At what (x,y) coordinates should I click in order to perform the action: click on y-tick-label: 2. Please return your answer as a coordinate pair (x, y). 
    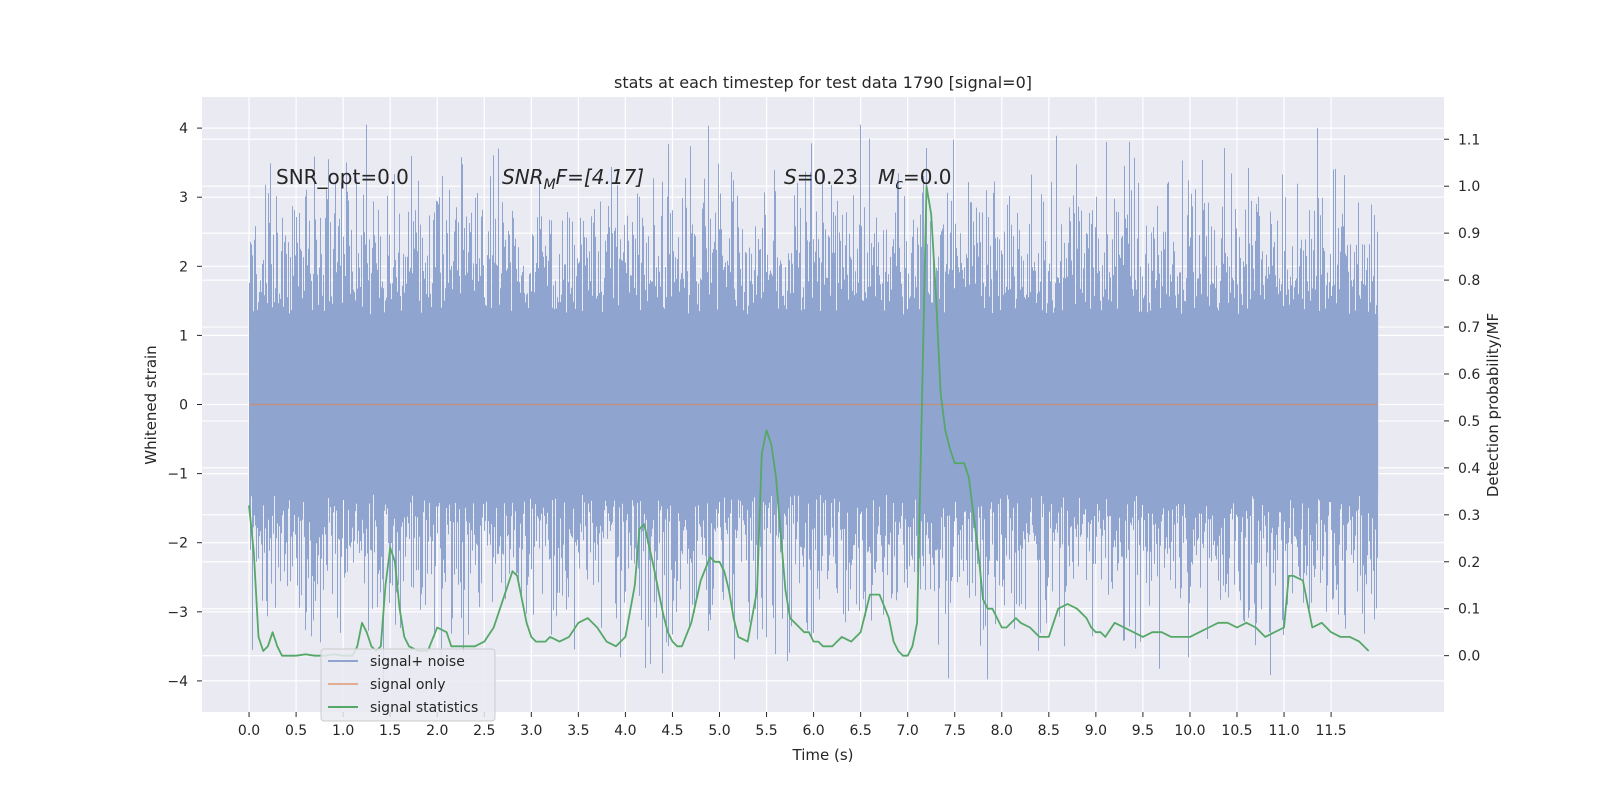
    Looking at the image, I should click on (183, 267).